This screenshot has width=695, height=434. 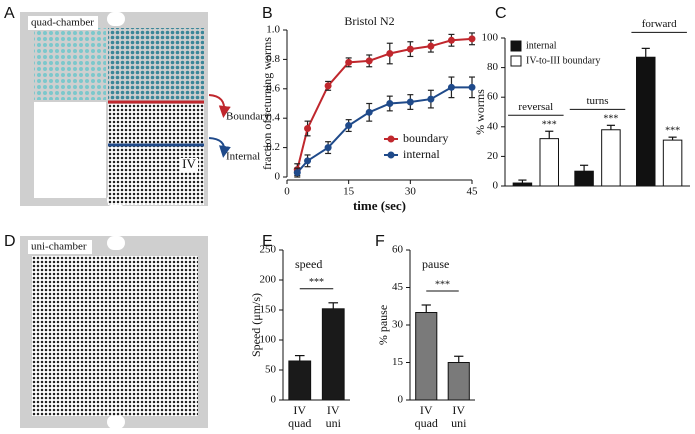 What do you see at coordinates (435, 264) in the screenshot?
I see `chart-title: pause` at bounding box center [435, 264].